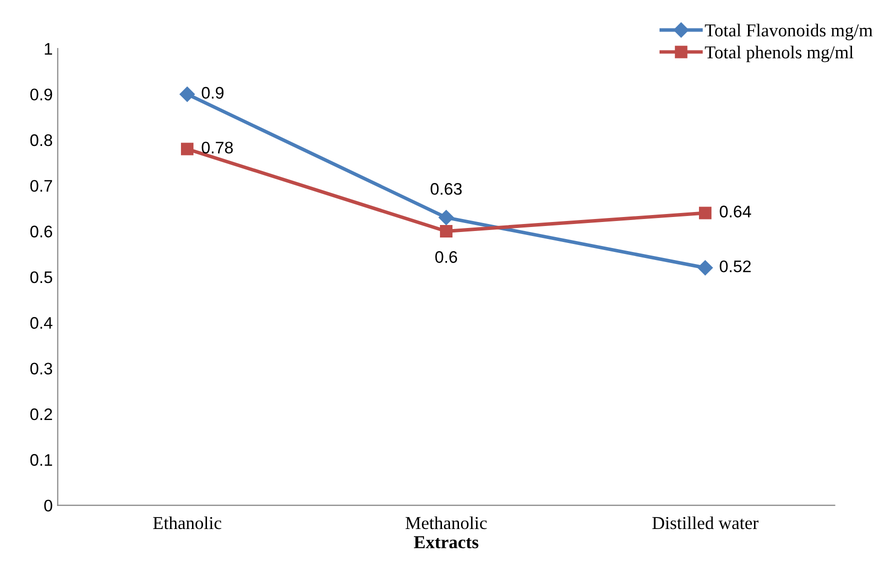  I want to click on data-label: 0.52, so click(735, 266).